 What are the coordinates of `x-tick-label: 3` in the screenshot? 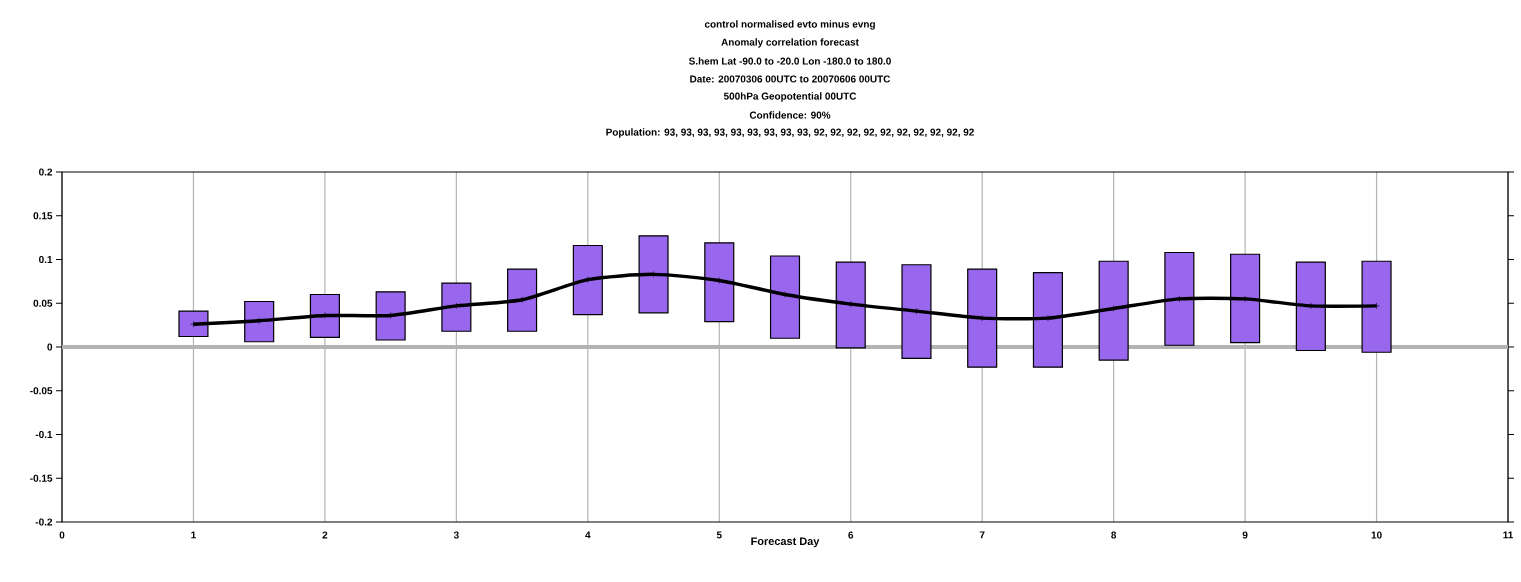 It's located at (456, 535).